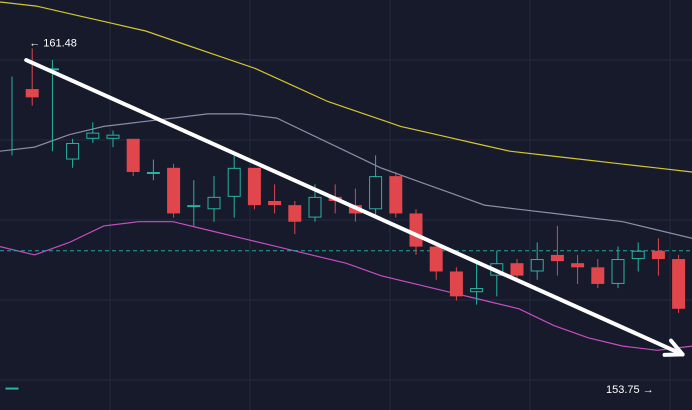 The image size is (692, 410). Describe the element at coordinates (630, 390) in the screenshot. I see `low-price-label: 153.75 →` at that location.